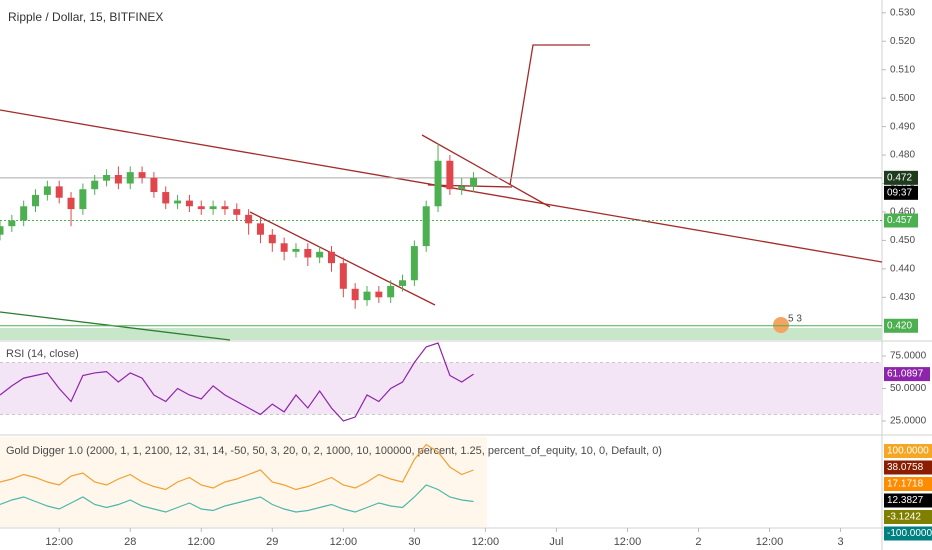 The image size is (932, 550). I want to click on indicator-label: -3.1242, so click(904, 517).